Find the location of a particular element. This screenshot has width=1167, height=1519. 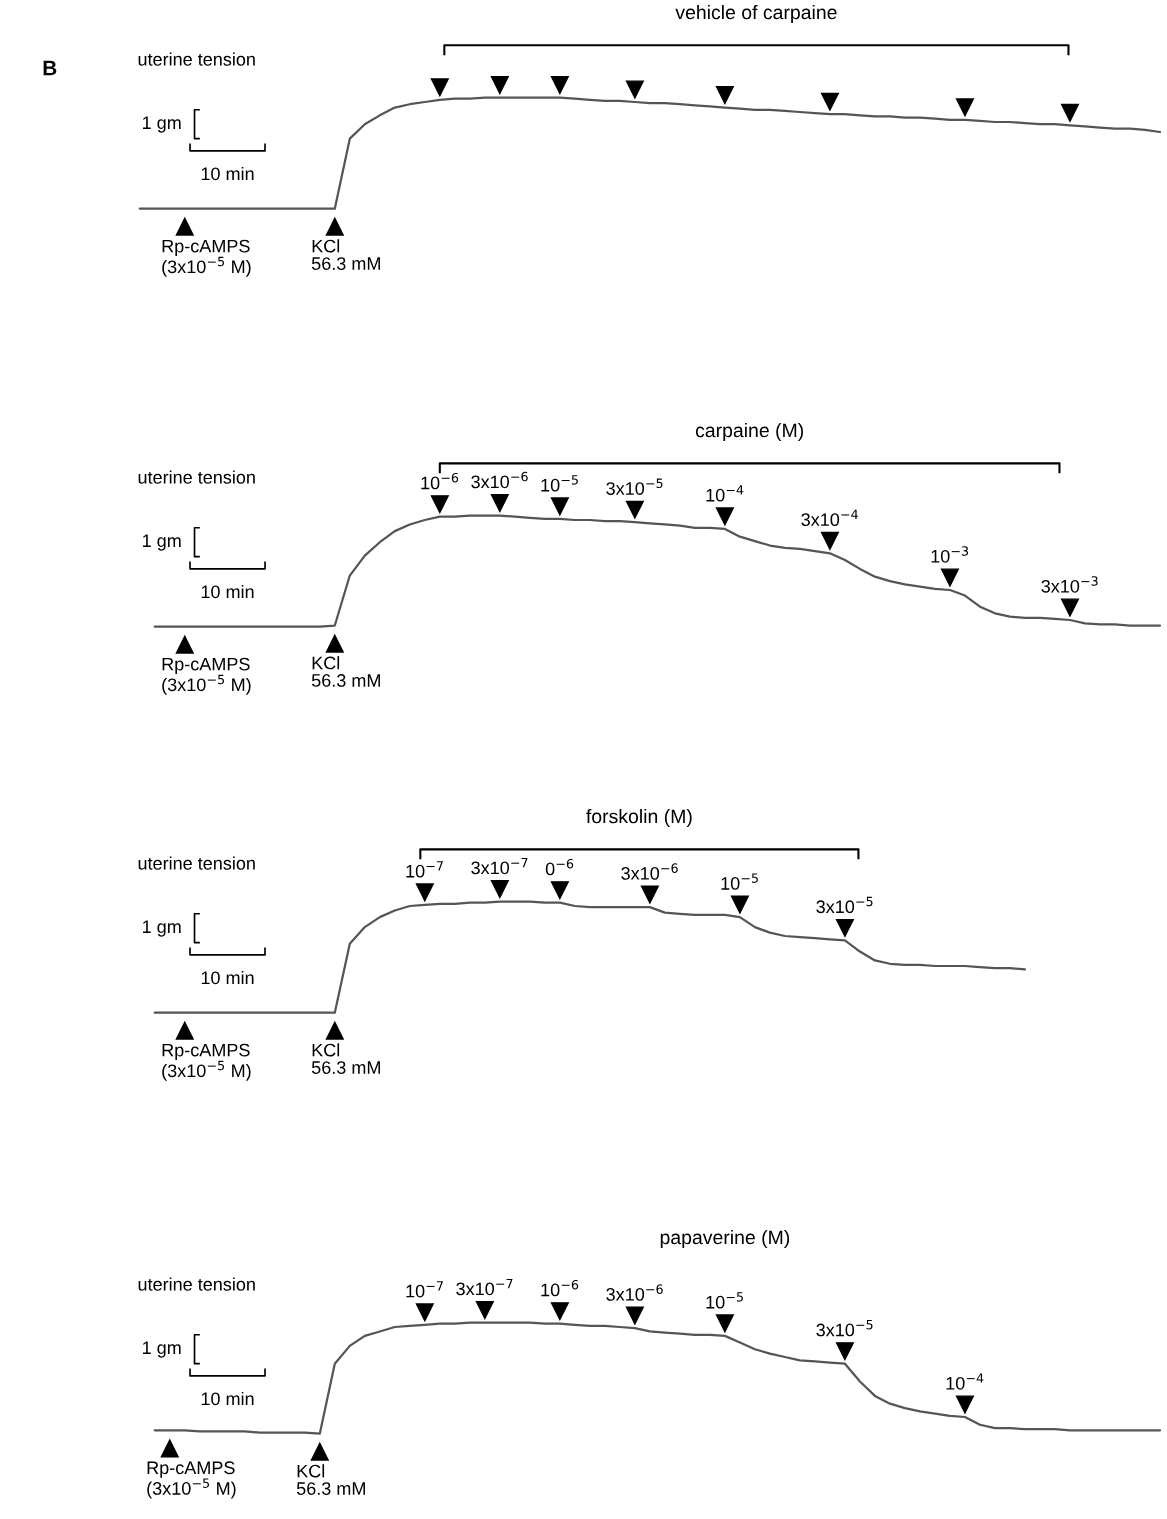

chart-title: papaverine (M) is located at coordinates (725, 1239).